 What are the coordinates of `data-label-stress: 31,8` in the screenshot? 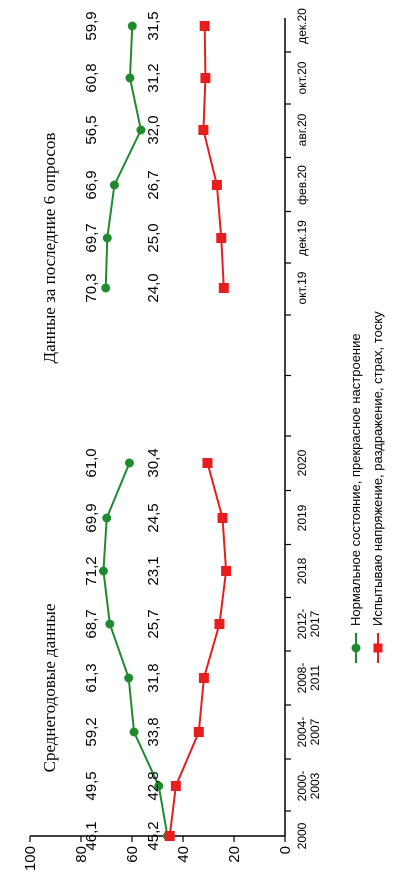 It's located at (153, 677).